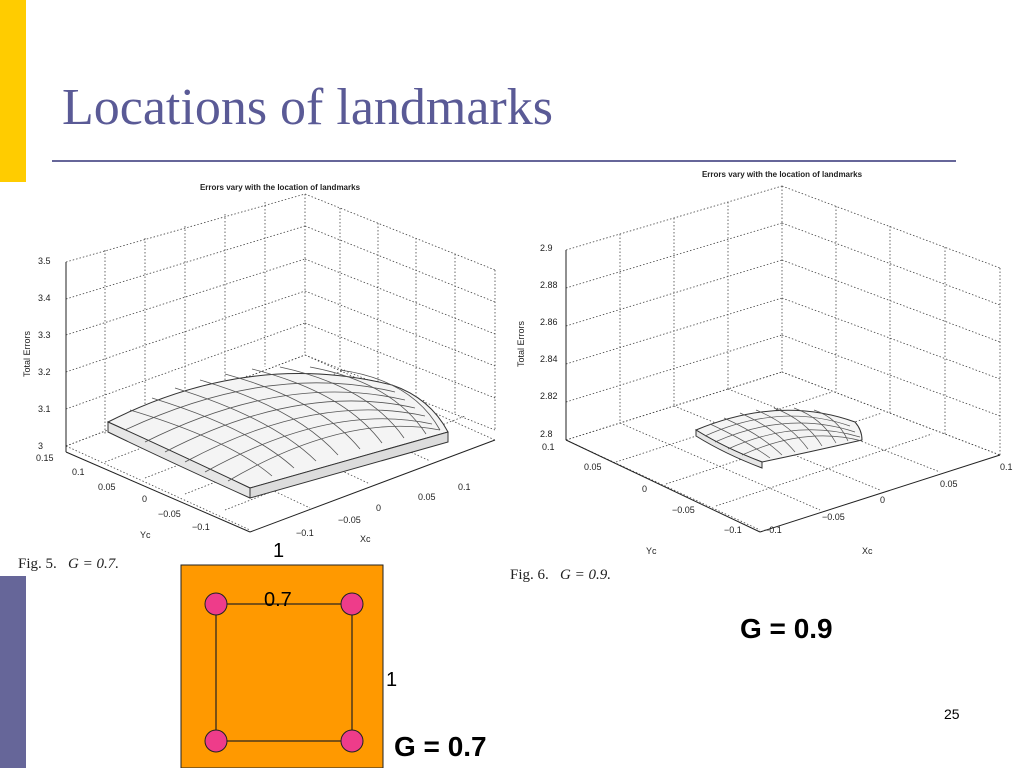  Describe the element at coordinates (546, 434) in the screenshot. I see `fig6-ztick: 2.8` at that location.